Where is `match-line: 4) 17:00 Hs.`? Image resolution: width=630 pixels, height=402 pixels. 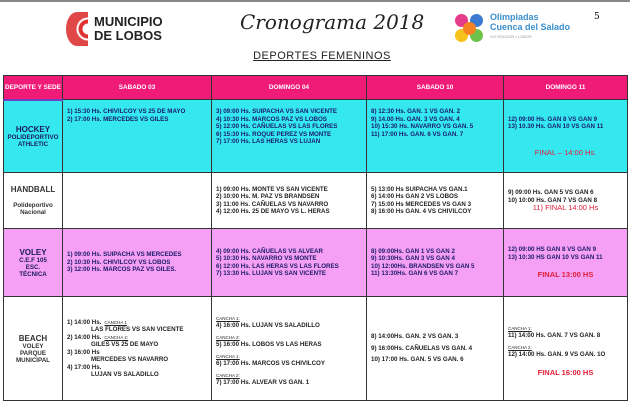
match-line: 4) 17:00 Hs. is located at coordinates (84, 367).